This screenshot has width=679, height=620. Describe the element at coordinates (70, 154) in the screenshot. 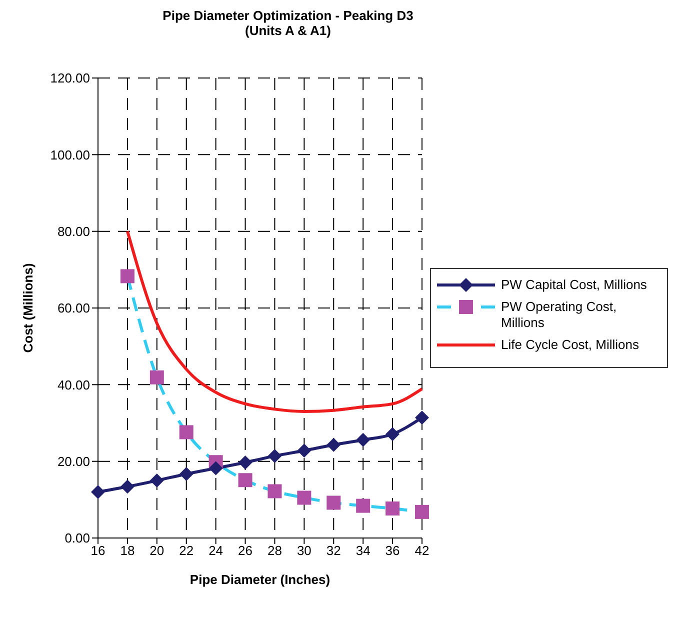

I see `y-tick-label: 100.00` at that location.